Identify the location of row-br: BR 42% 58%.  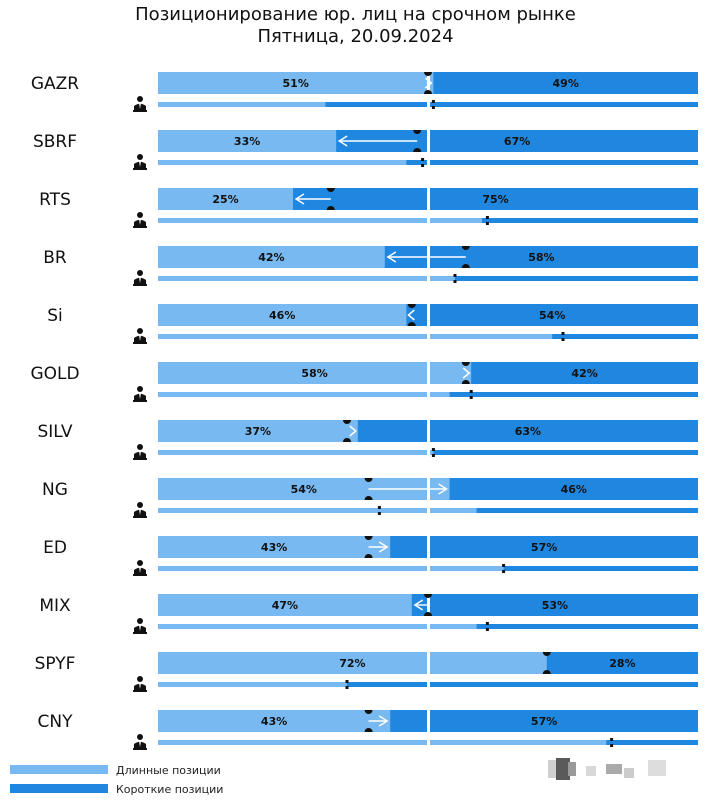
(370, 265).